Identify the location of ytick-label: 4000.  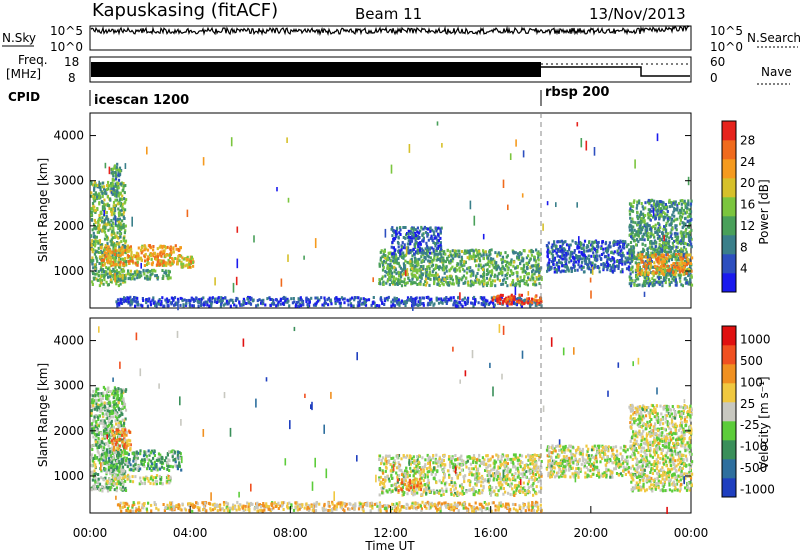
(68, 136).